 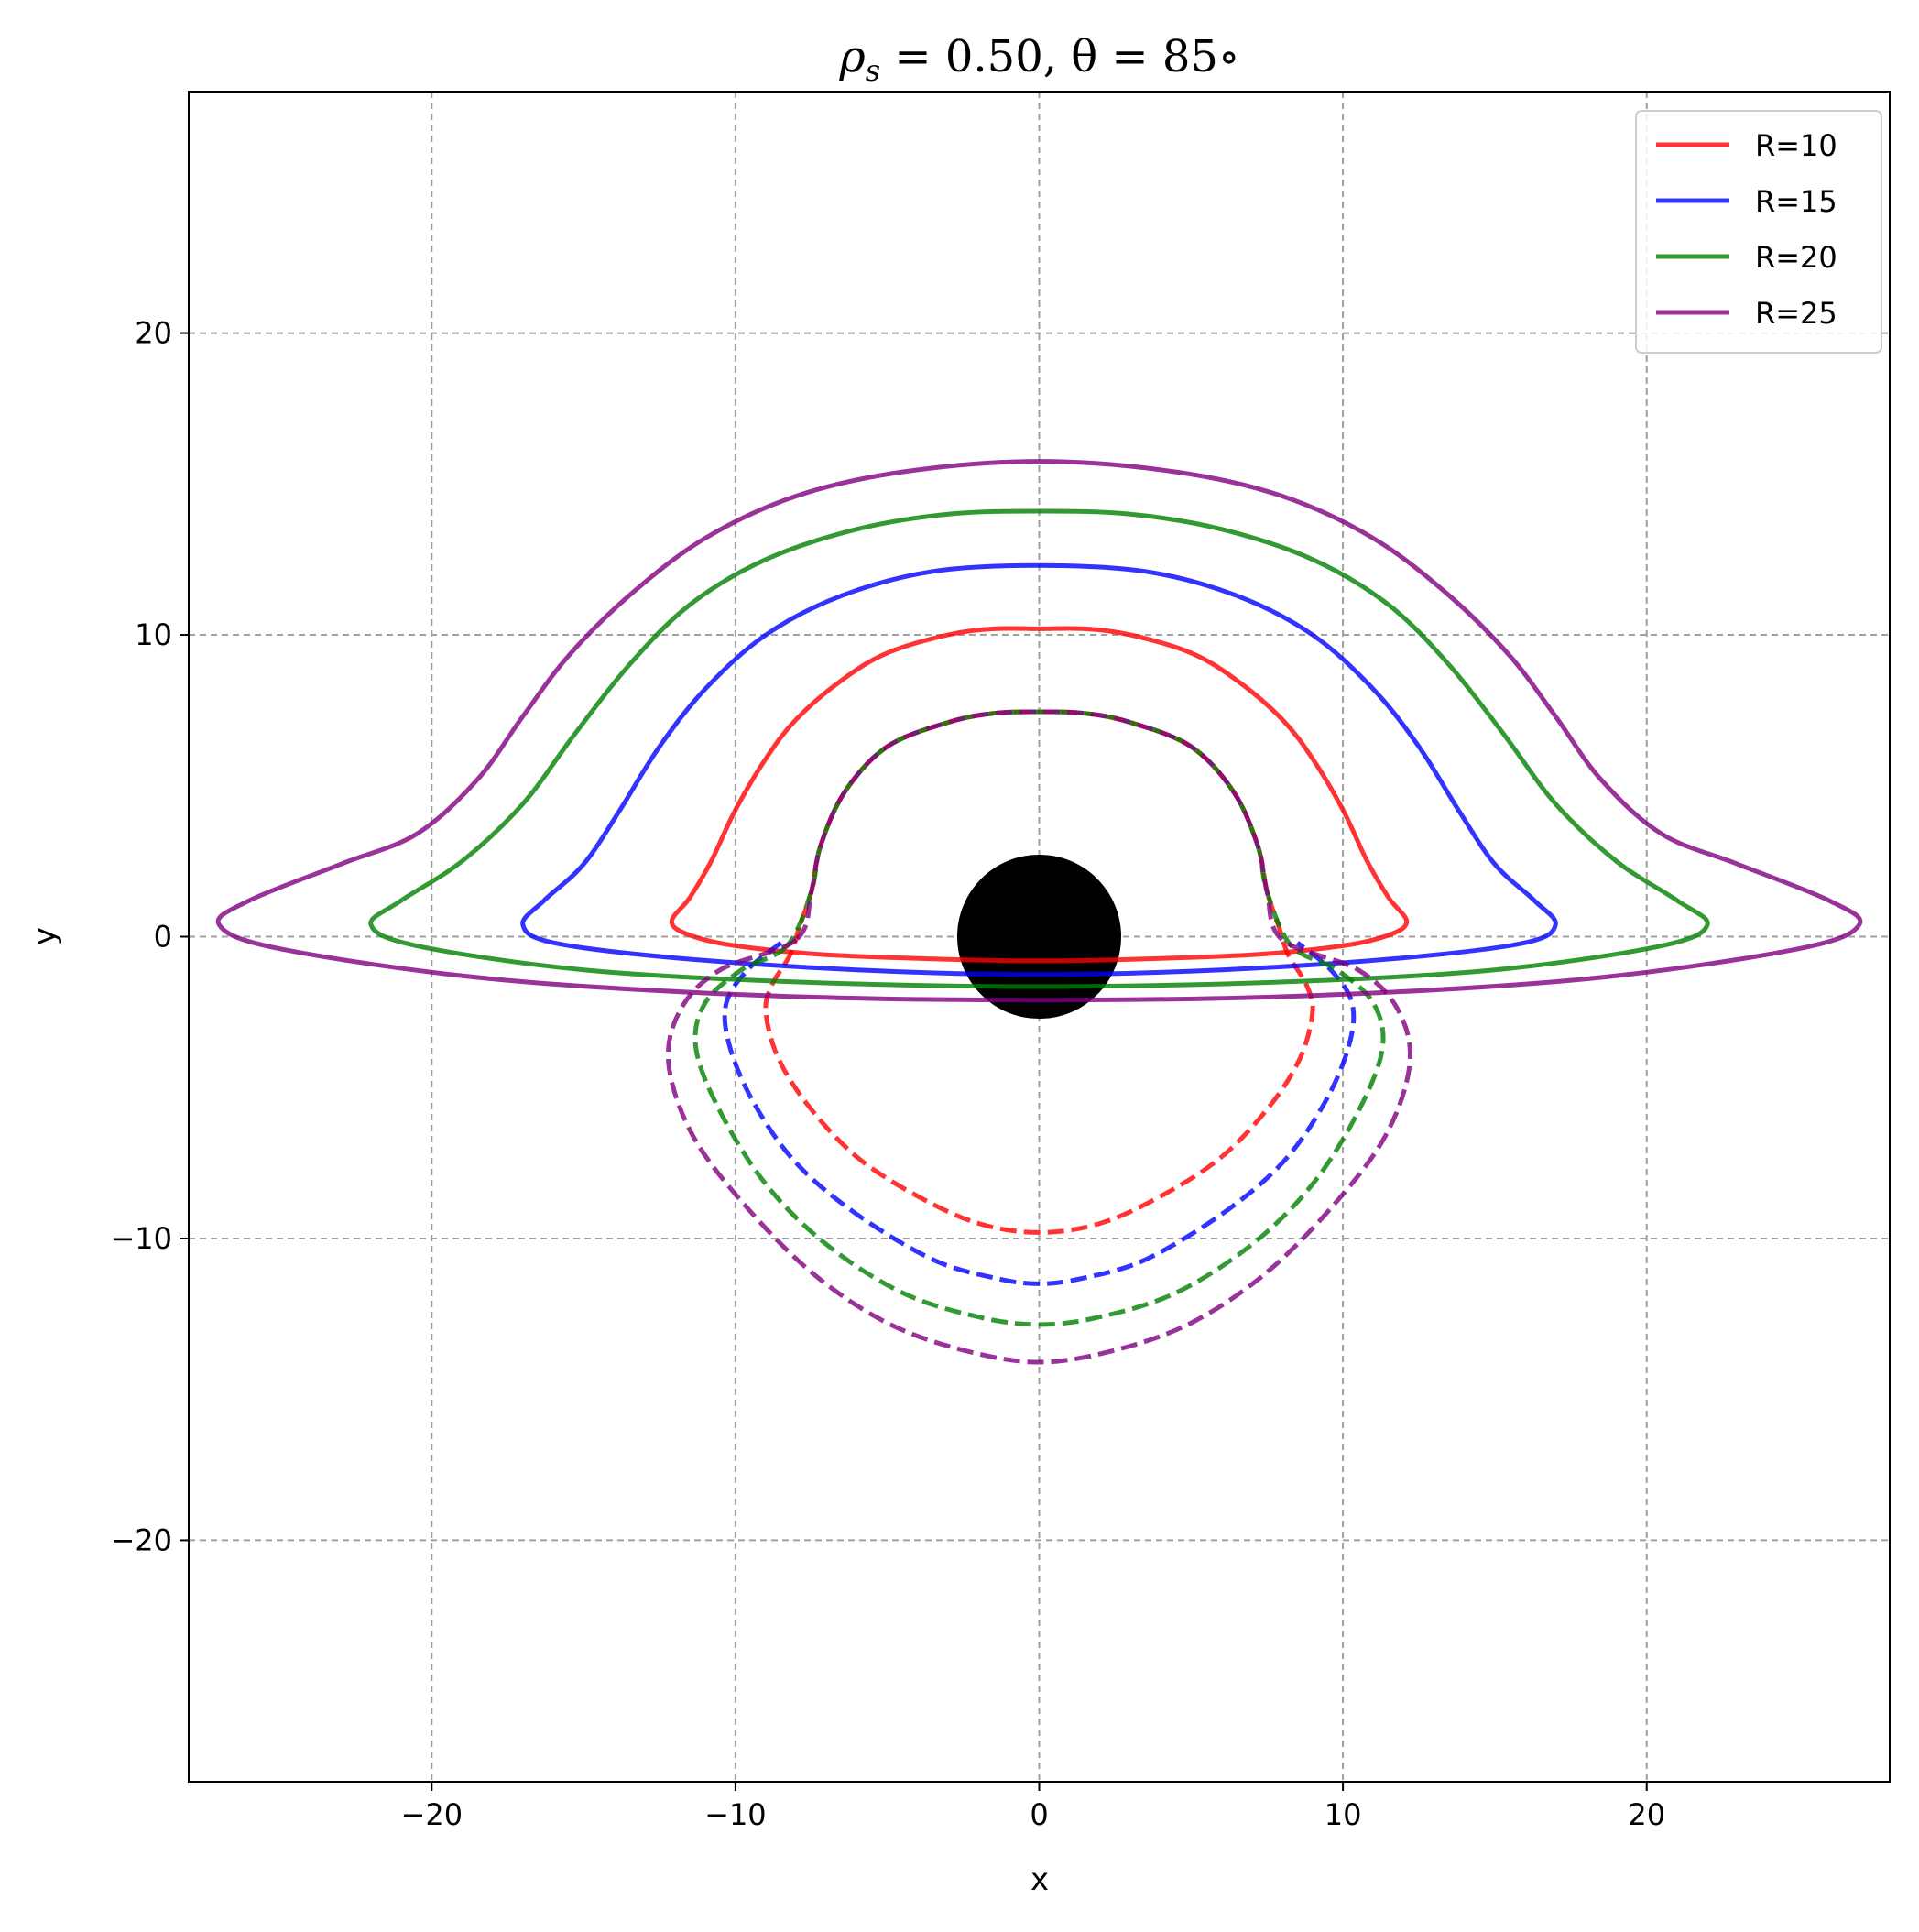 I want to click on legend: R=10 R=15 R=20 R=25, so click(x=1759, y=232).